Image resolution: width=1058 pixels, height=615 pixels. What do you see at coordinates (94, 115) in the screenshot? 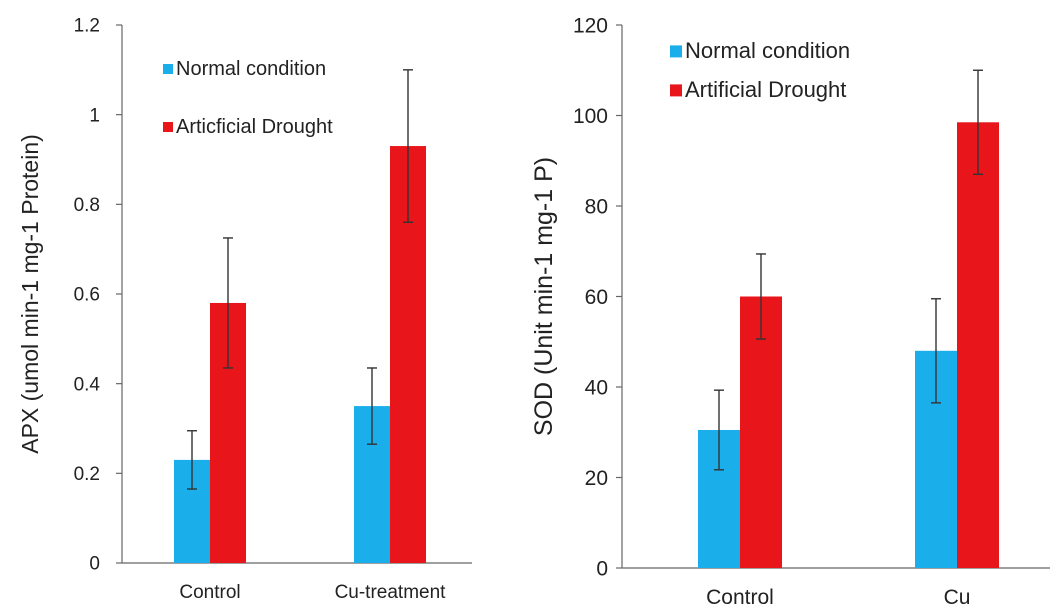
I see `y-tick-label: 1` at bounding box center [94, 115].